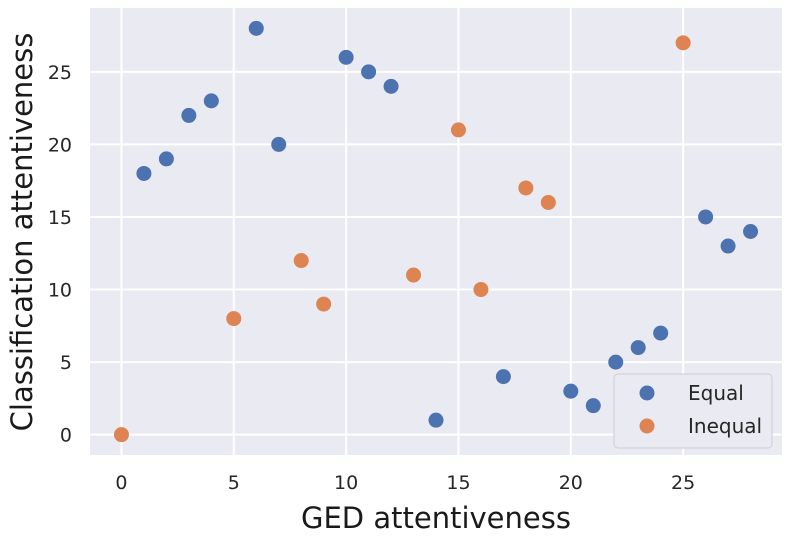 This screenshot has height=542, width=790. Describe the element at coordinates (571, 483) in the screenshot. I see `x-tick-label: 20` at that location.